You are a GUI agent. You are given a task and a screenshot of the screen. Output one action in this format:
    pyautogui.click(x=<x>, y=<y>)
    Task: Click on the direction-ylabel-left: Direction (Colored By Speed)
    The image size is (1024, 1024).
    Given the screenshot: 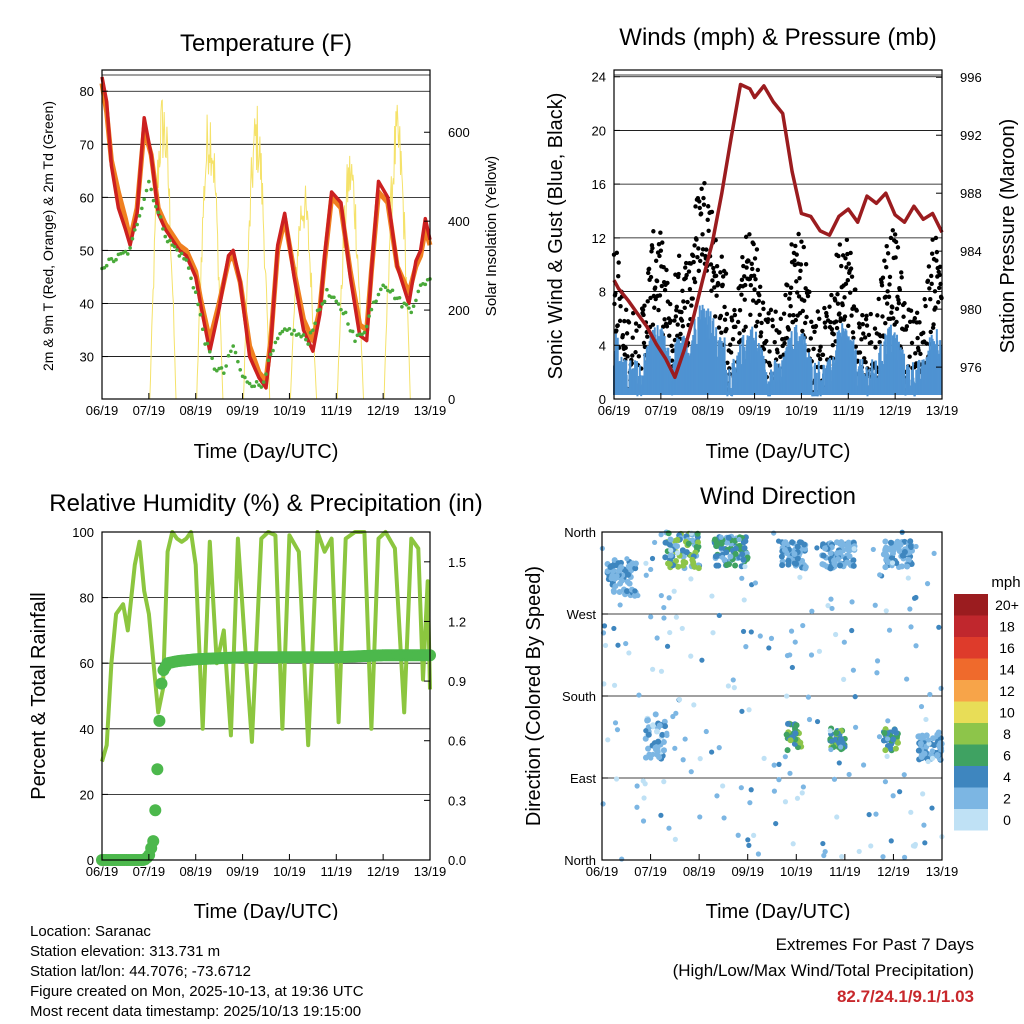 What is the action you would take?
    pyautogui.click(x=534, y=696)
    